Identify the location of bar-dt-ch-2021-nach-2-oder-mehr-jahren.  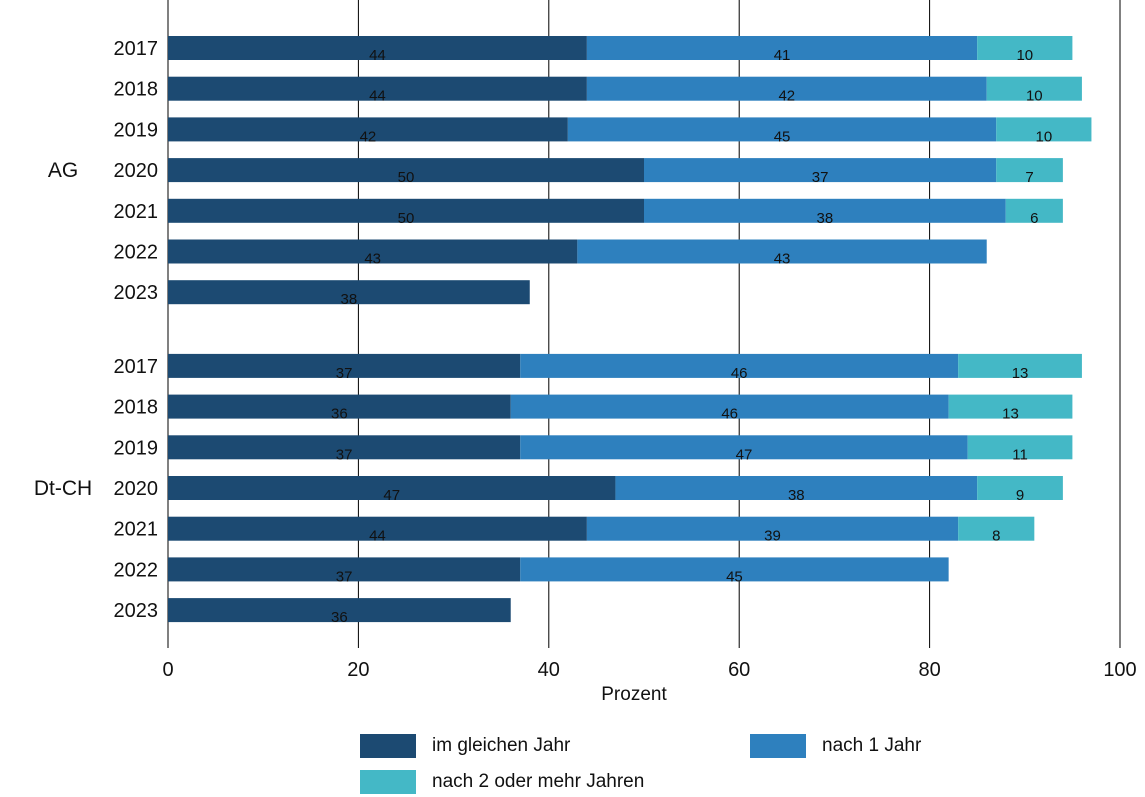
(996, 528).